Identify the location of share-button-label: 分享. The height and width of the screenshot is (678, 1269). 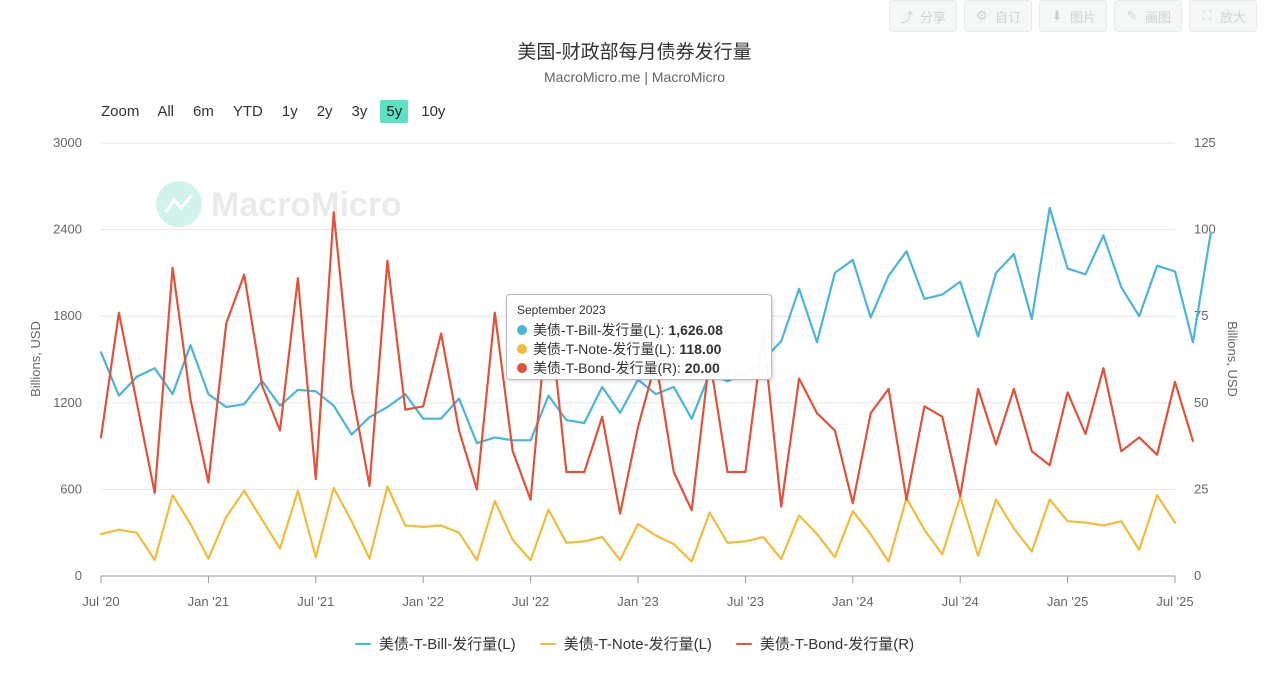
(932, 17).